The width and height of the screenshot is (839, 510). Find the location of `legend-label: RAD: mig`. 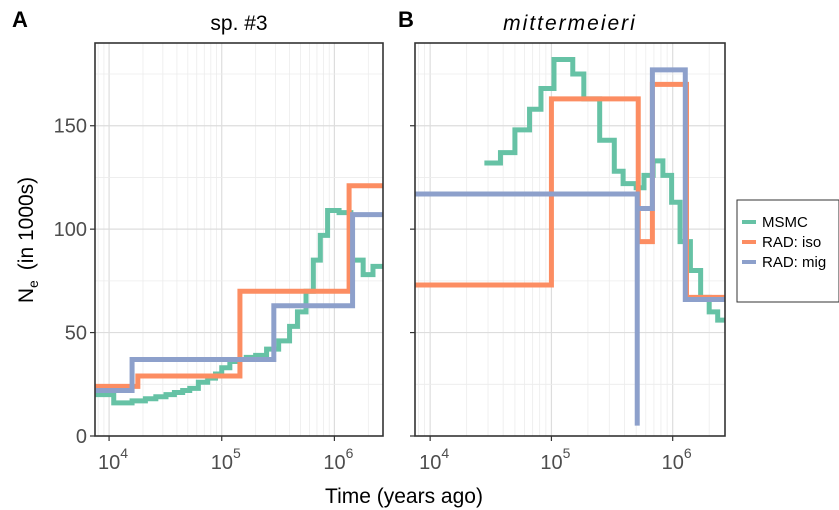

legend-label: RAD: mig is located at coordinates (794, 262).